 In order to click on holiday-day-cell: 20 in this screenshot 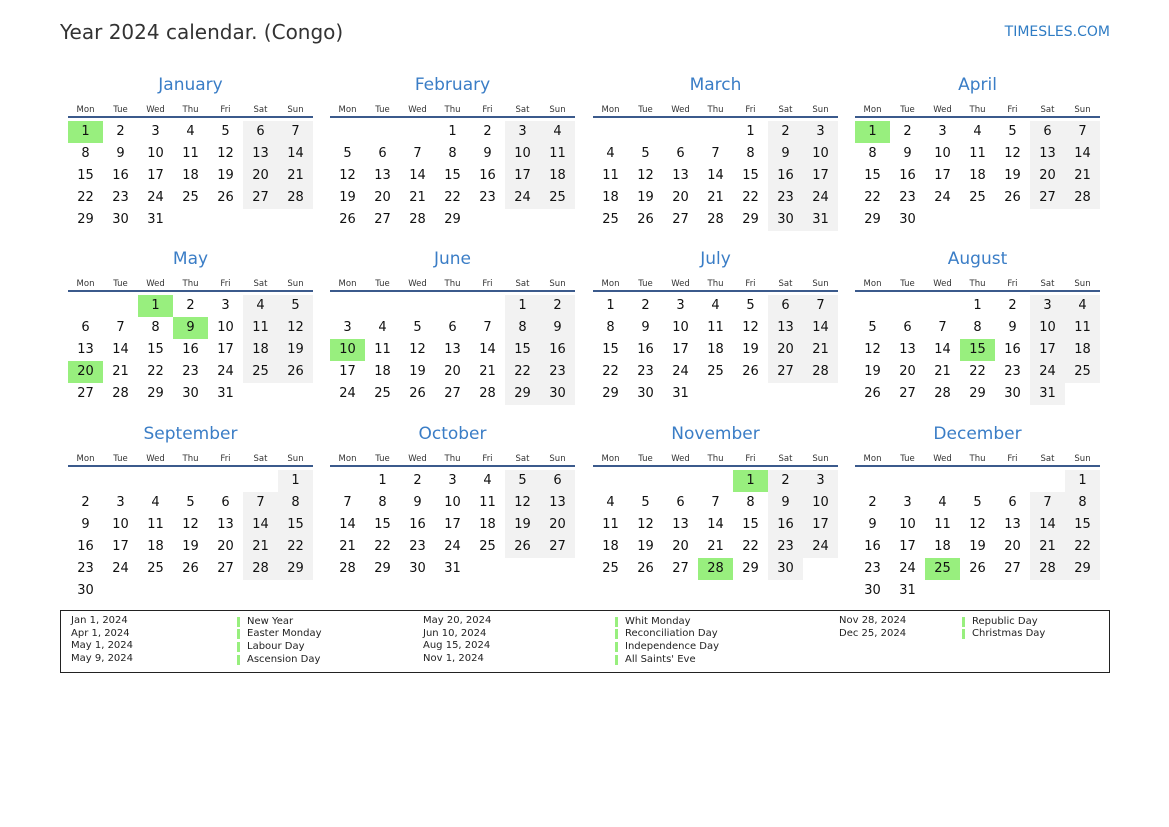, I will do `click(85, 372)`.